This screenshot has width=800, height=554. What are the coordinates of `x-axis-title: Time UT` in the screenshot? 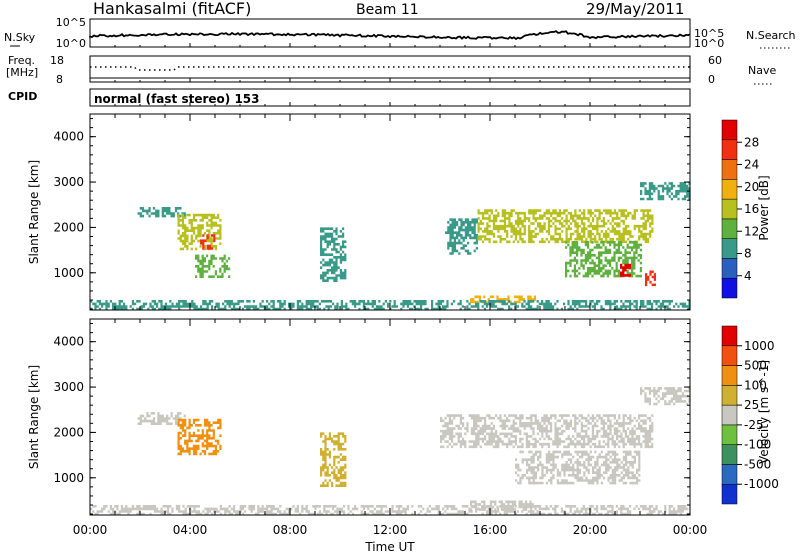 It's located at (389, 547).